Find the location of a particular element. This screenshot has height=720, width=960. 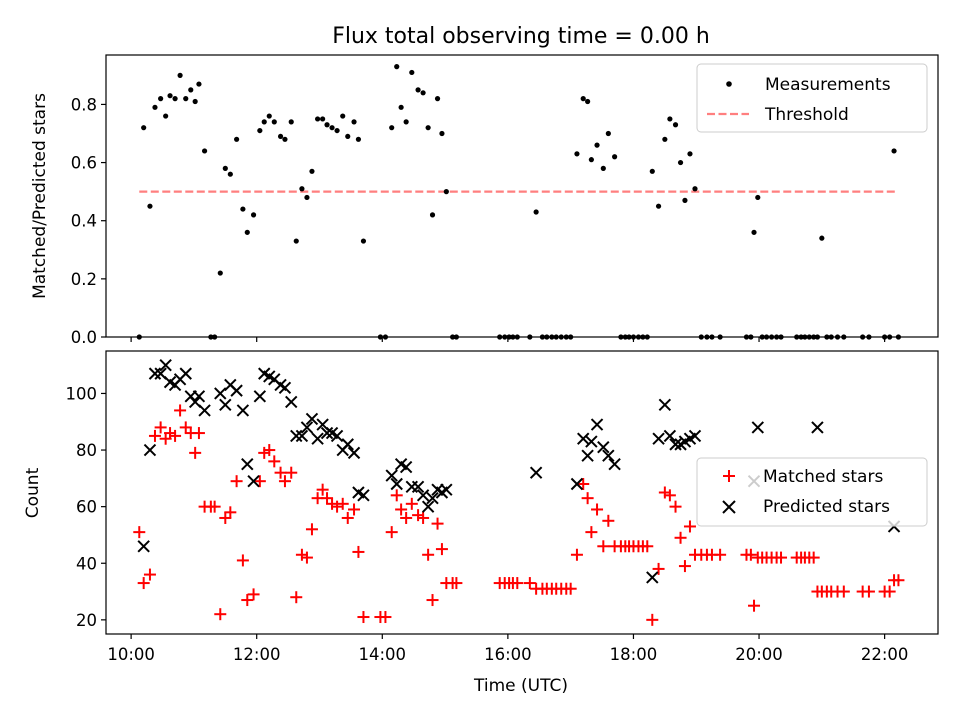

count-x-tick-label: 14:00 is located at coordinates (383, 654).